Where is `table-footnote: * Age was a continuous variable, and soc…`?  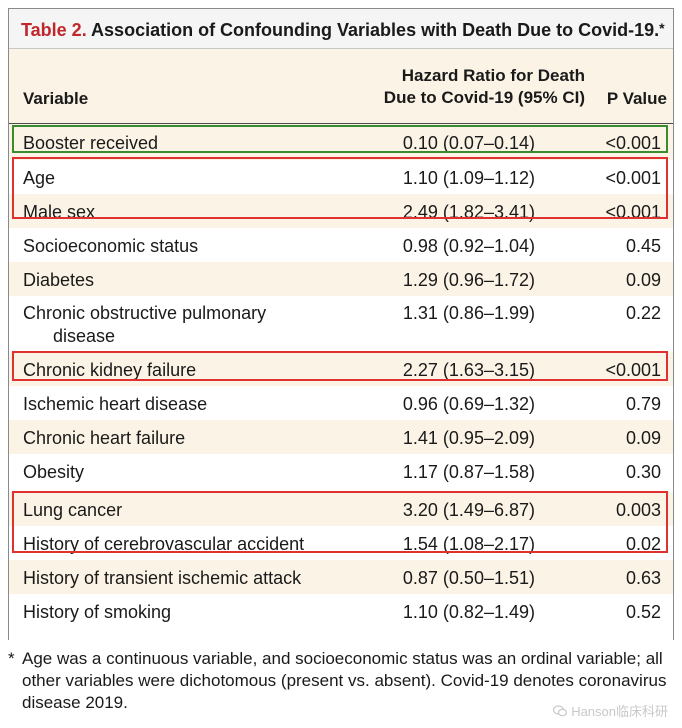
table-footnote: * Age was a continuous variable, and soc… is located at coordinates (341, 681).